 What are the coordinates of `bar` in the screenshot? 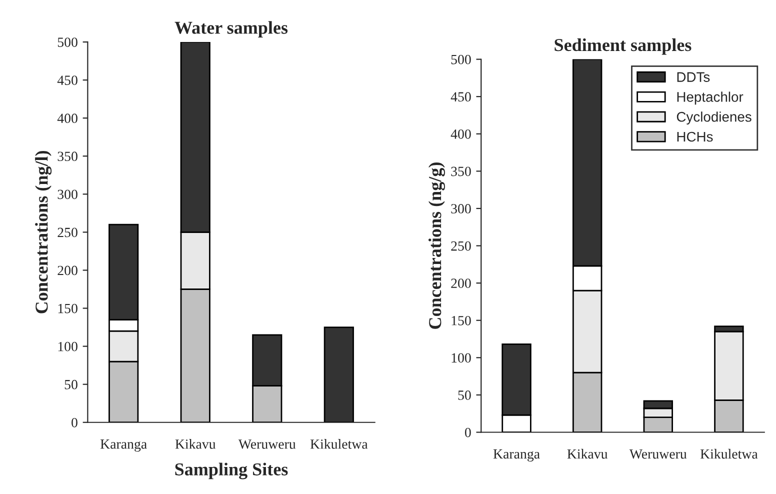 It's located at (339, 374).